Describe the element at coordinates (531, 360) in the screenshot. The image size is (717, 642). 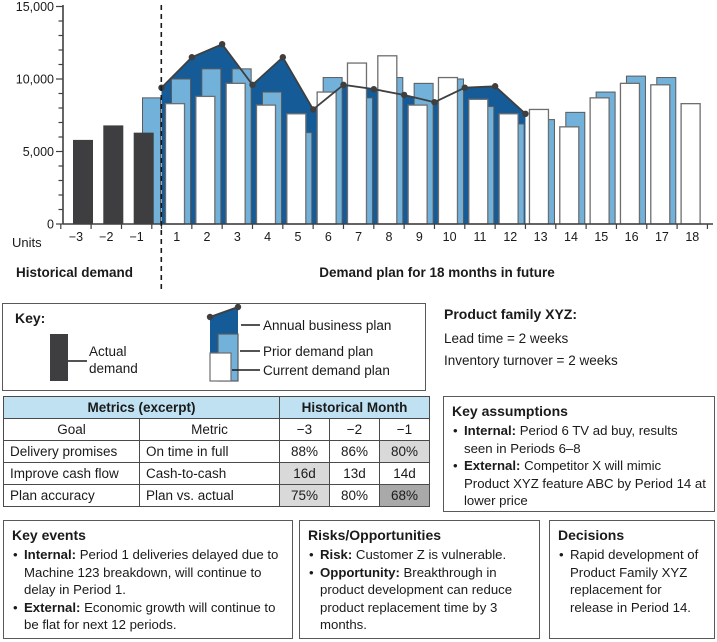
I see `inventory-turnover-line: Inventory turnover = 2 weeks` at that location.